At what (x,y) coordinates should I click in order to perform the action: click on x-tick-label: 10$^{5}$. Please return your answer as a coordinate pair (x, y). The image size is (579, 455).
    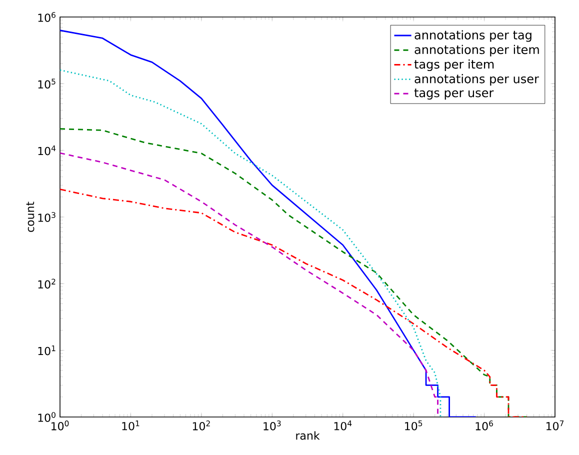
    Looking at the image, I should click on (413, 425).